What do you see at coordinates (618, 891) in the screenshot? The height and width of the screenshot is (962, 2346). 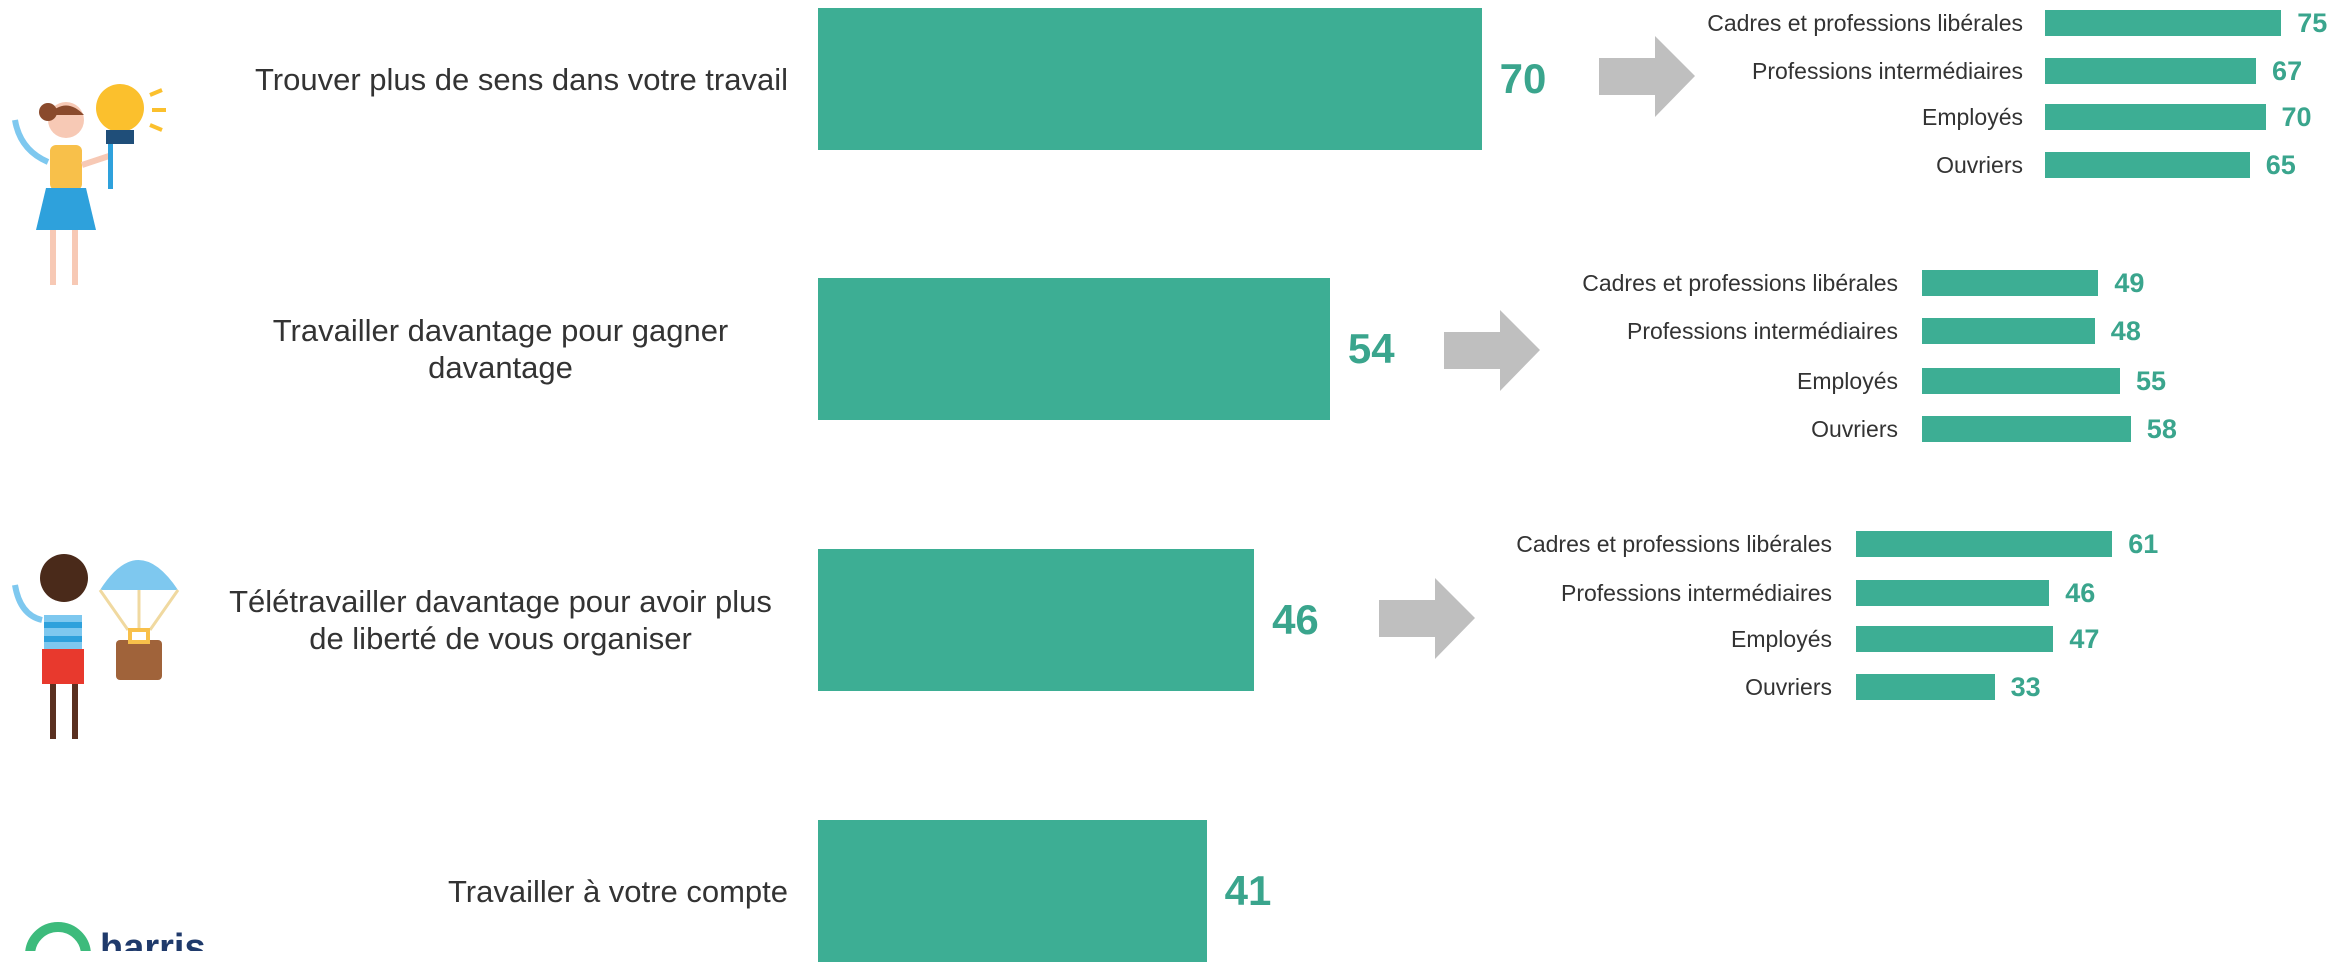 I see `label-text: Travailler à votre compte` at bounding box center [618, 891].